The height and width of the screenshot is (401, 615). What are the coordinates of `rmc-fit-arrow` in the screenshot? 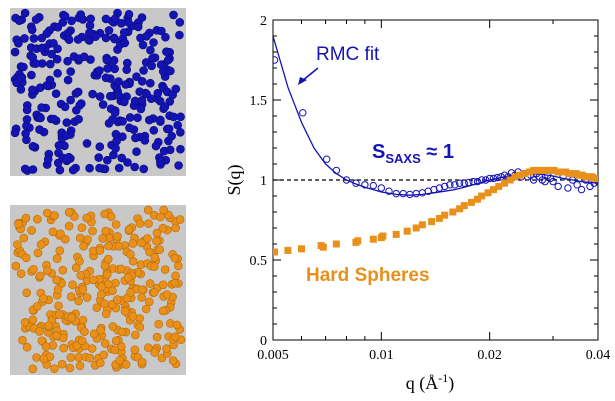 It's located at (308, 76).